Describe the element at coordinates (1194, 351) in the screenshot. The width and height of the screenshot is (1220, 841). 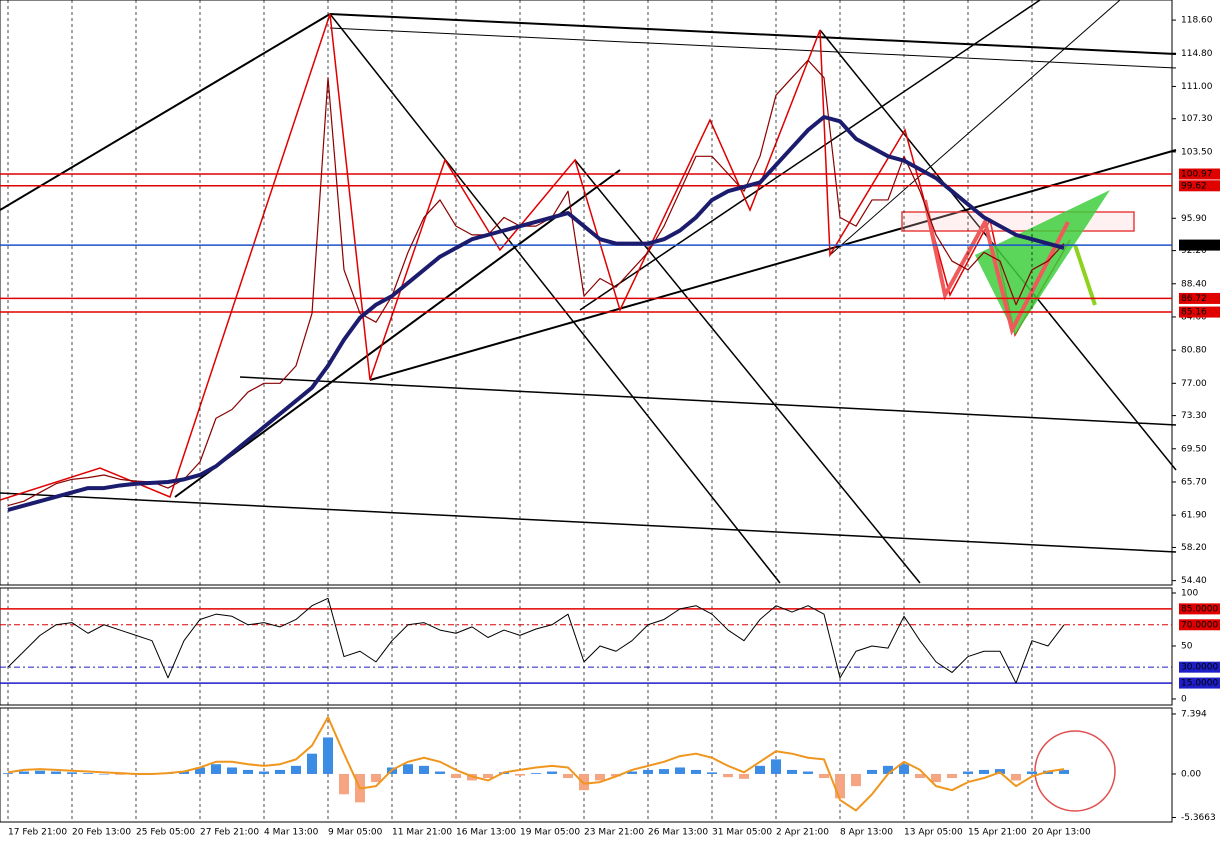
I see `y-tick-label: 80.80` at that location.